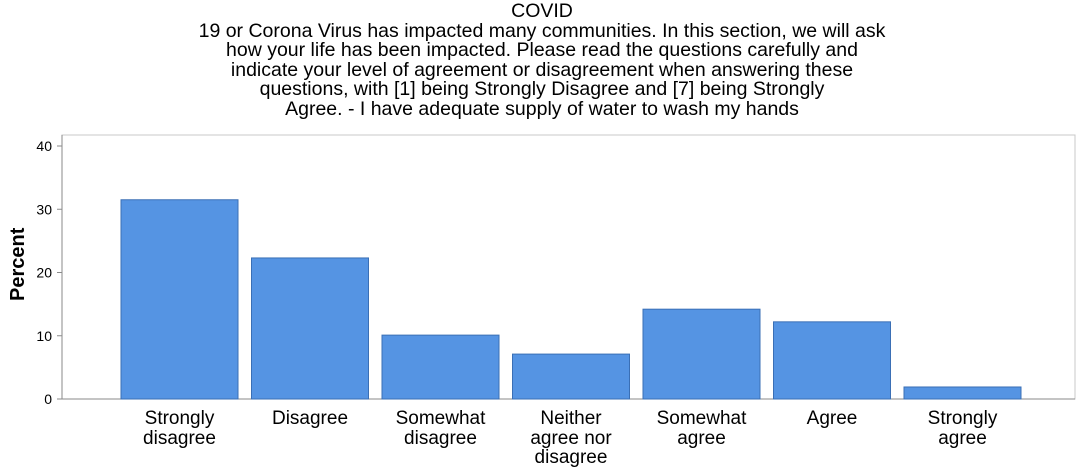 This screenshot has width=1084, height=476. I want to click on x-tick-label: Neither agree nor disagree, so click(571, 438).